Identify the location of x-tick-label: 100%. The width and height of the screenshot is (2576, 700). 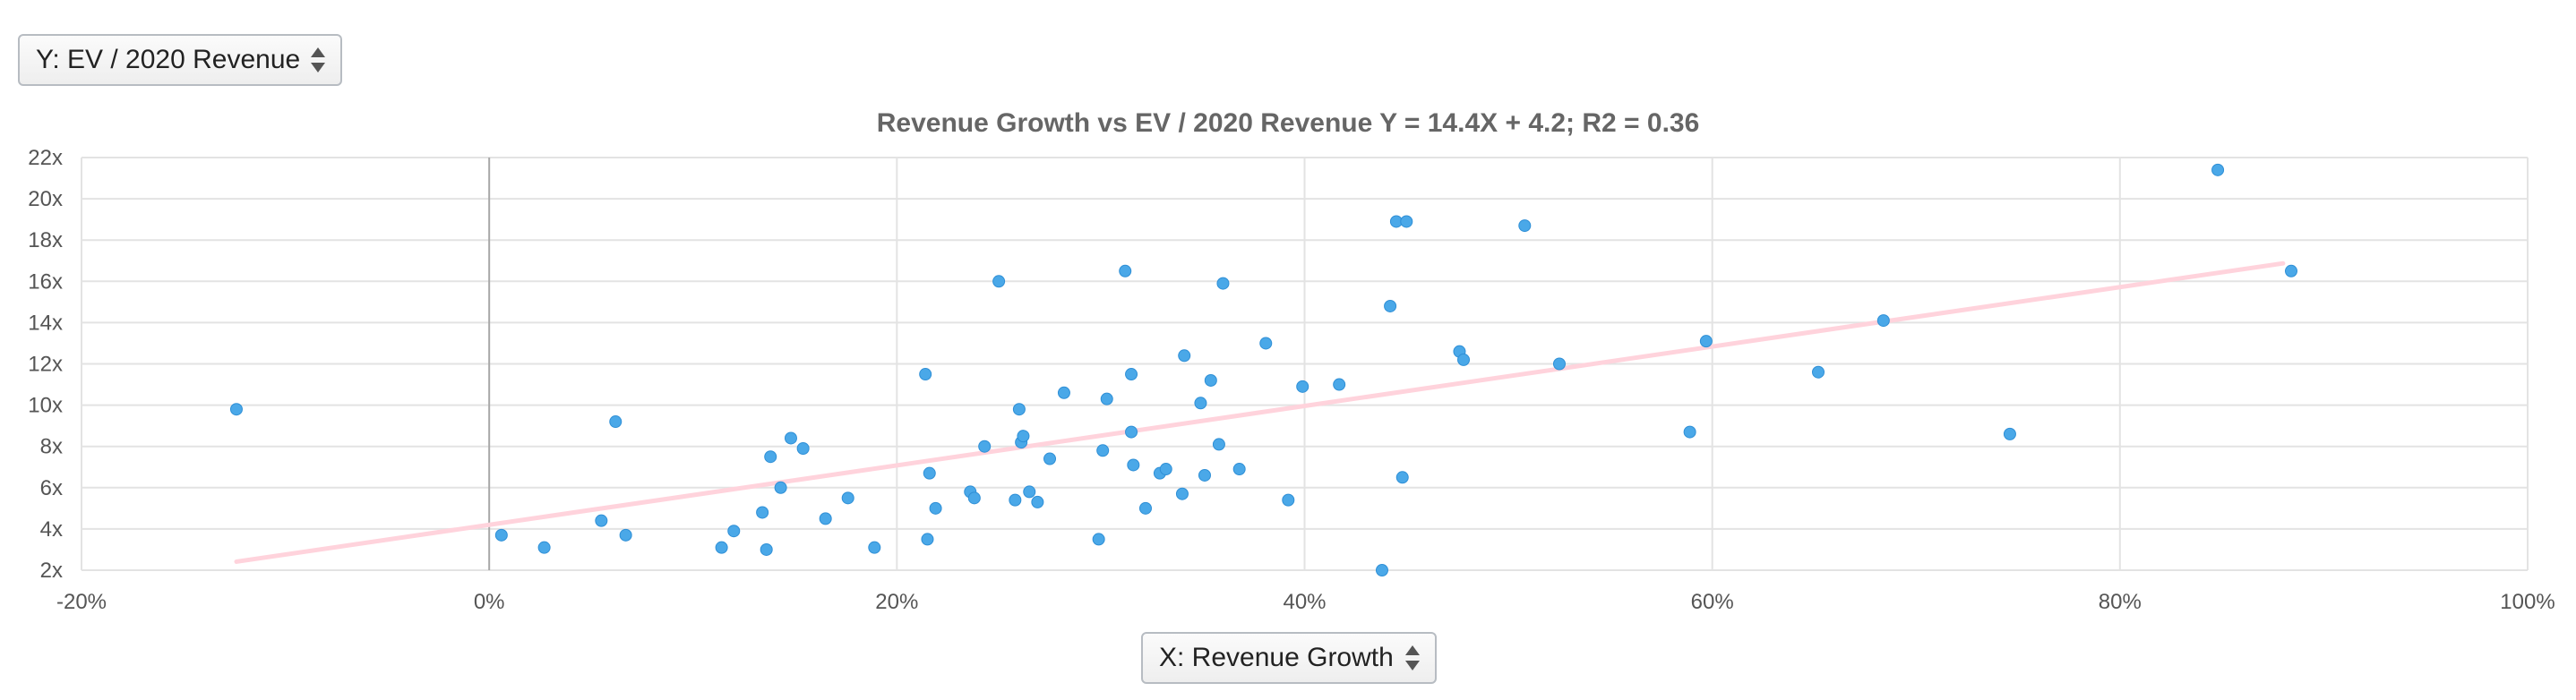
(2527, 602).